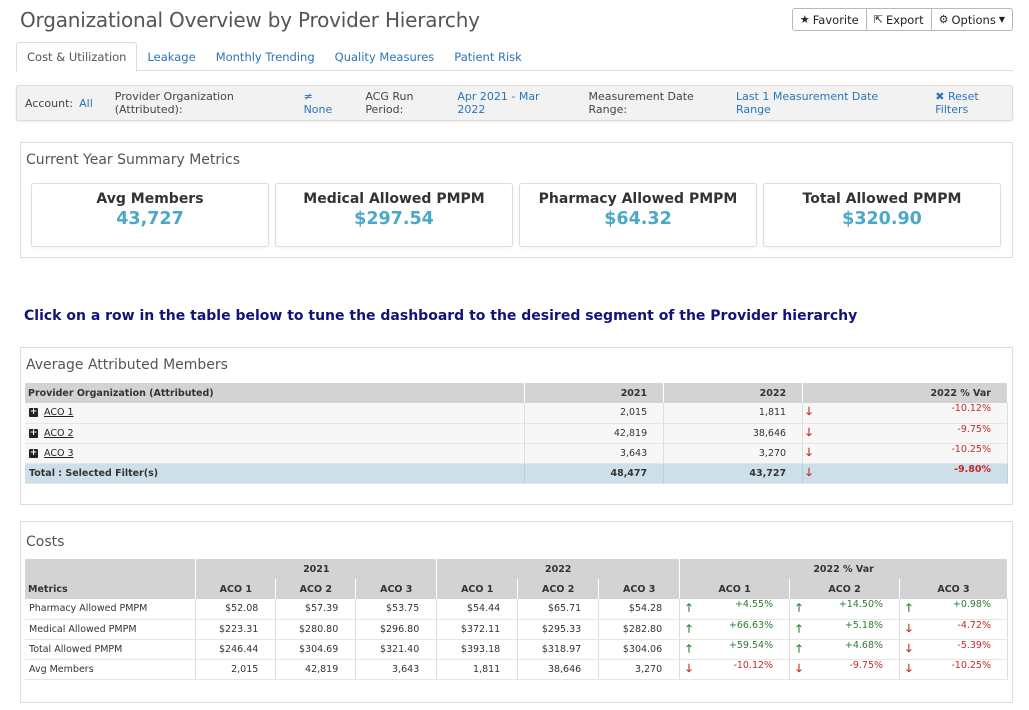  Describe the element at coordinates (236, 629) in the screenshot. I see `cell-y2021: $223.31` at that location.